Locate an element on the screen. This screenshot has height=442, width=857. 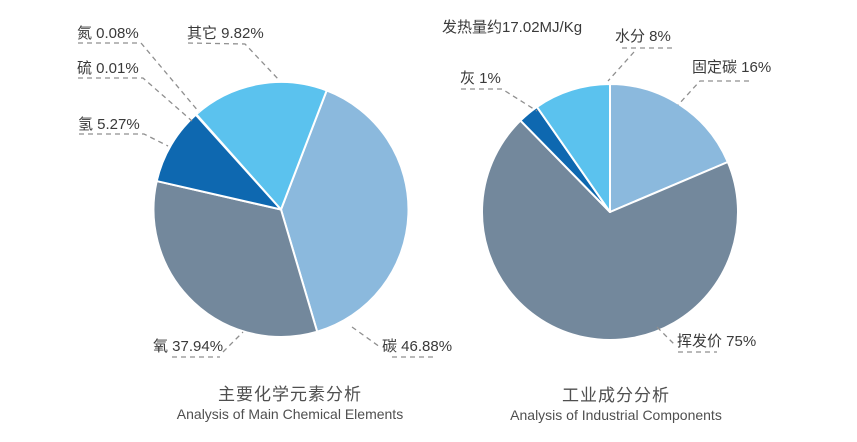
leader-line-ash is located at coordinates (499, 100).